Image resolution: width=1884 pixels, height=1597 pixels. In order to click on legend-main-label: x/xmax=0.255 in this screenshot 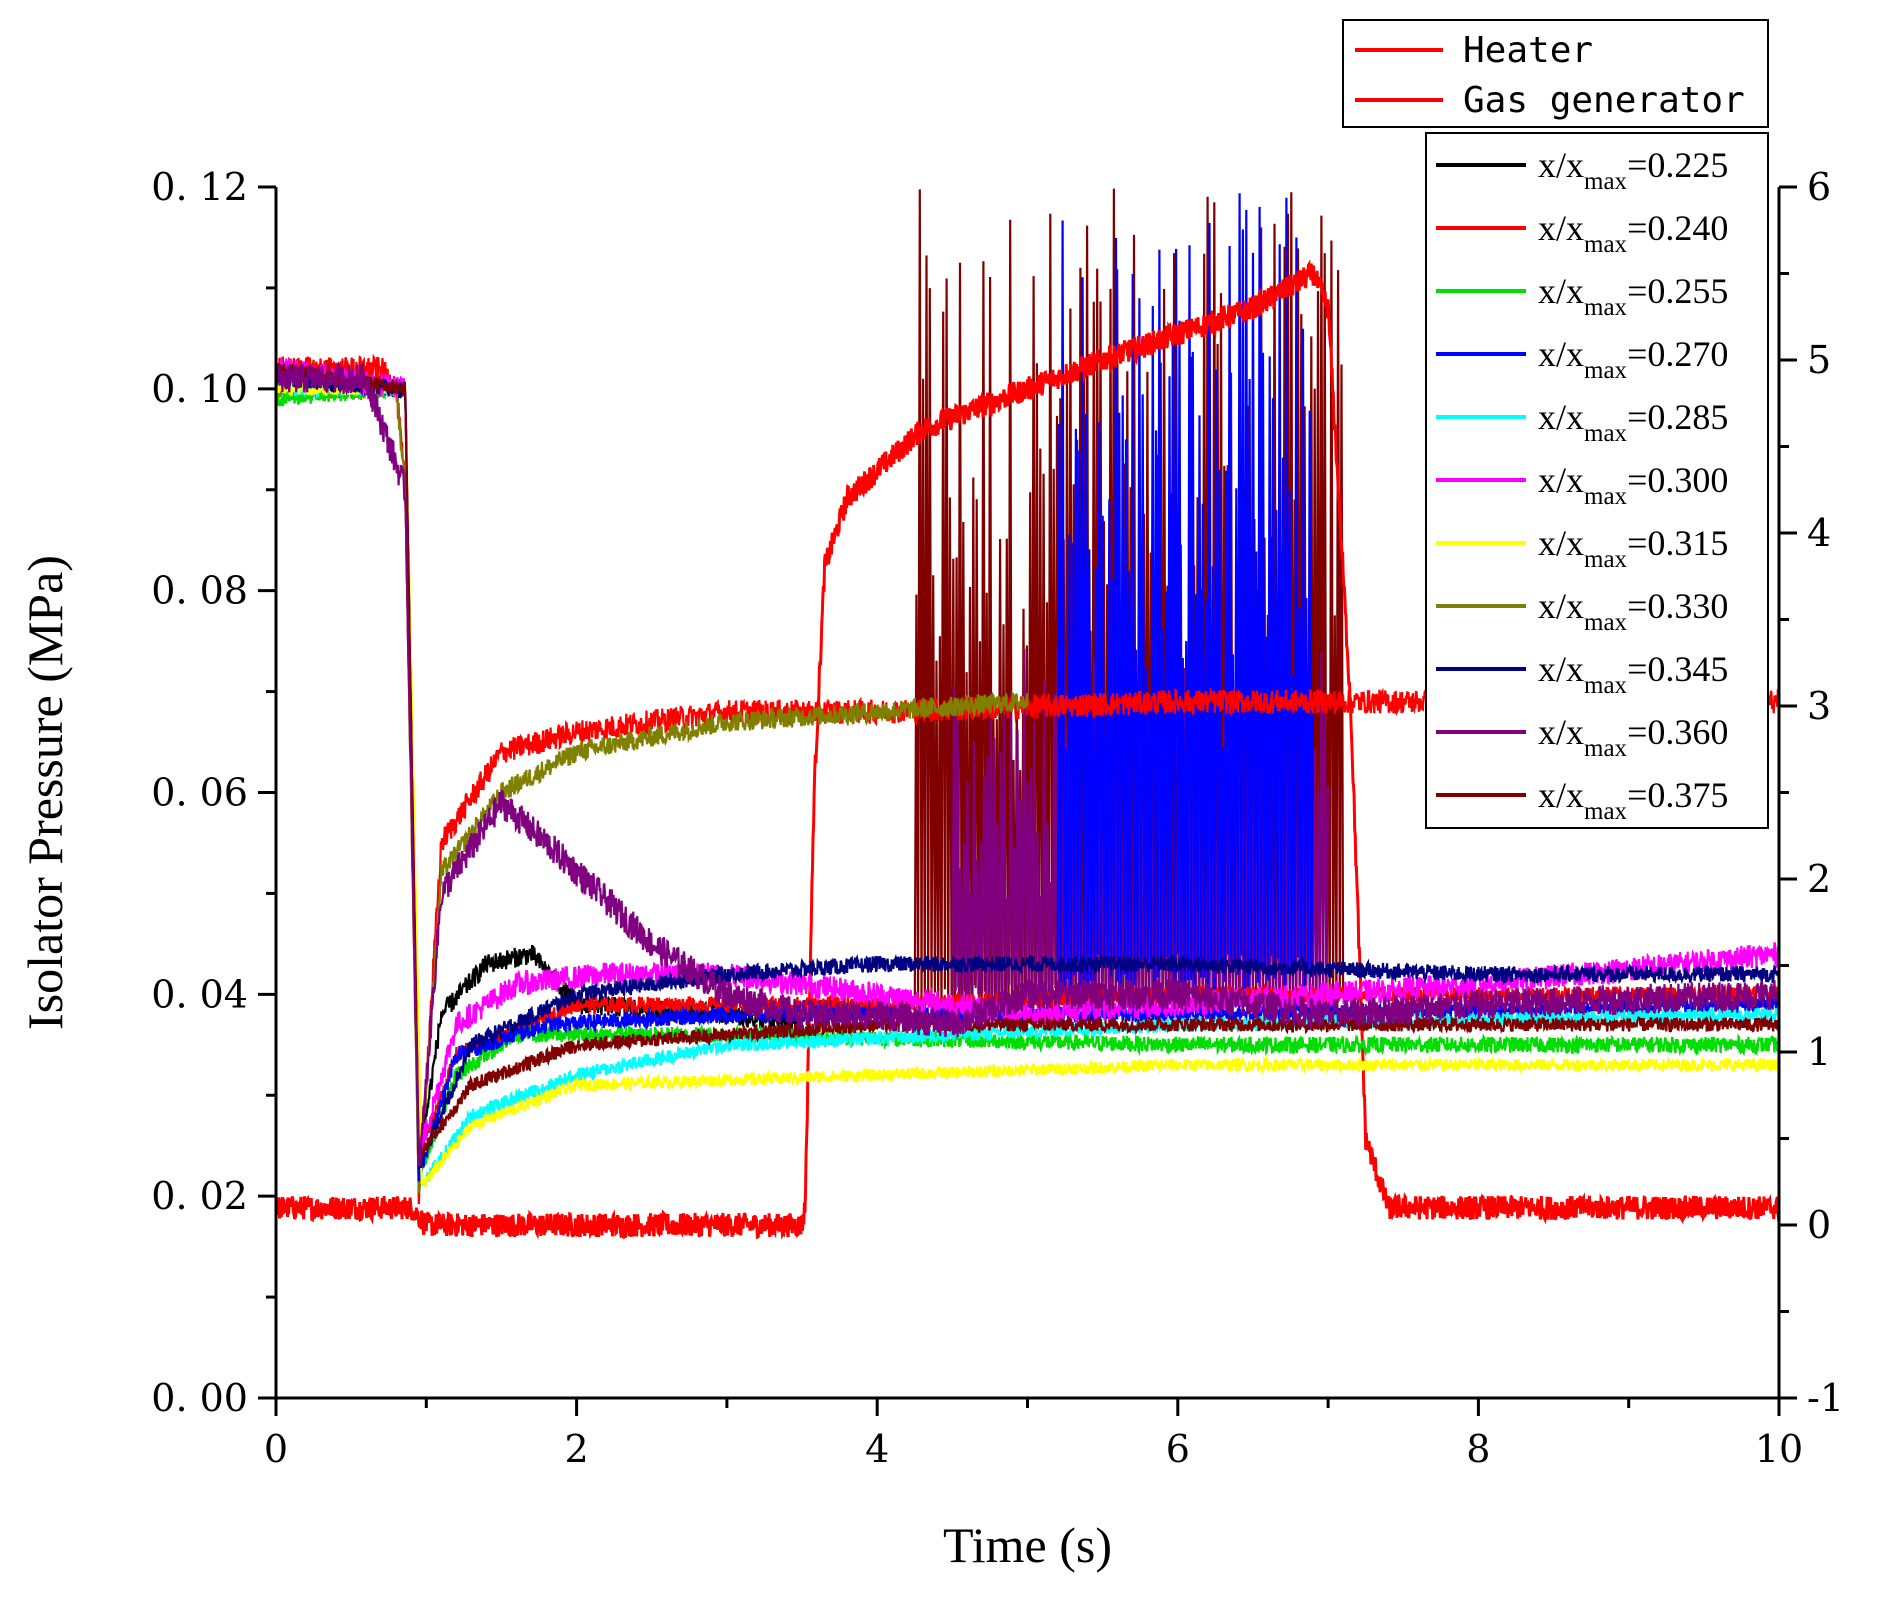, I will do `click(1633, 296)`.